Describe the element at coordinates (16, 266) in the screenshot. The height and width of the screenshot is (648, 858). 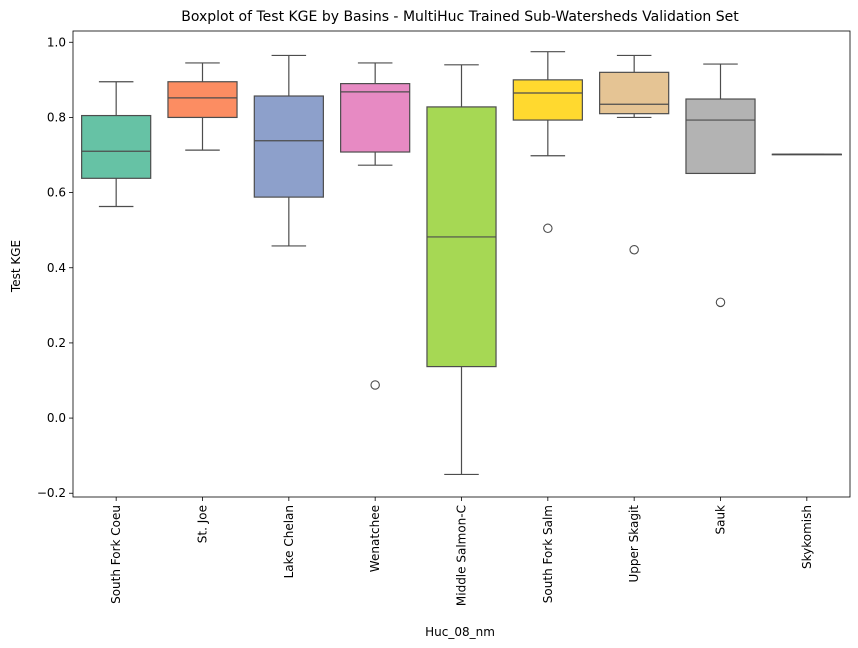
I see `y-axis-label: Test KGE` at that location.